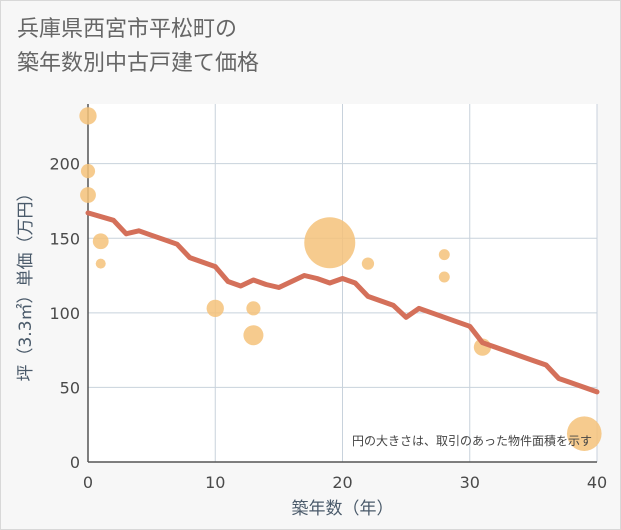  I want to click on x-axis-label: 築年数（年）, so click(343, 509).